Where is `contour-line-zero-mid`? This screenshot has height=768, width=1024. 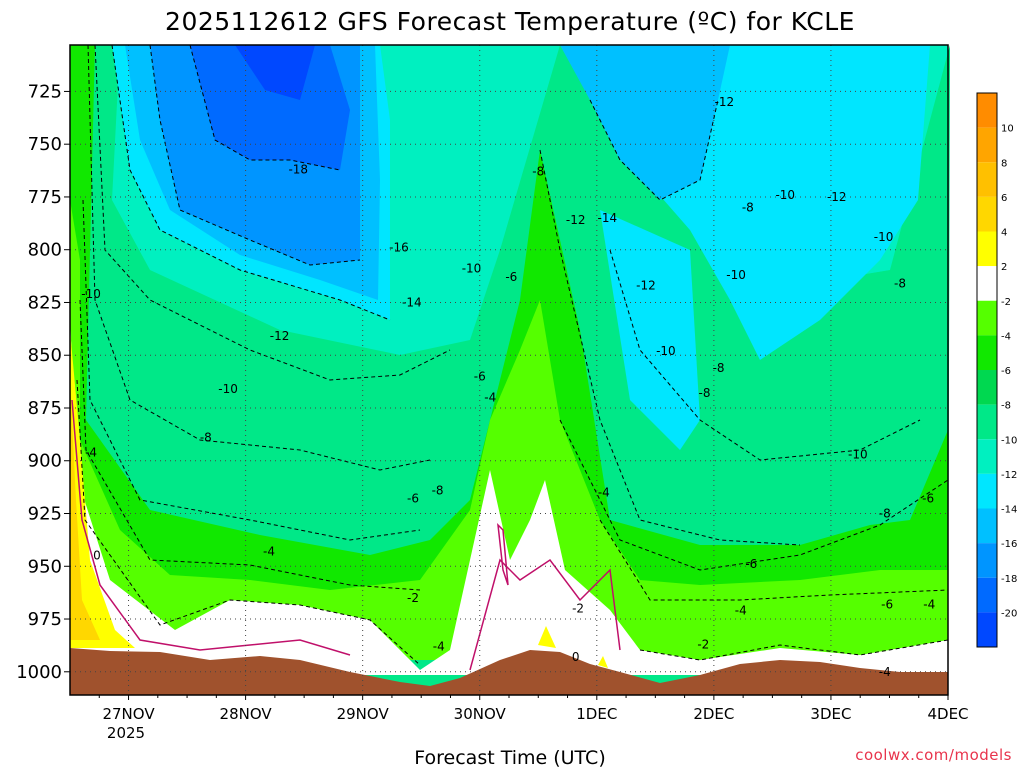
contour-line-zero-mid is located at coordinates (545, 614).